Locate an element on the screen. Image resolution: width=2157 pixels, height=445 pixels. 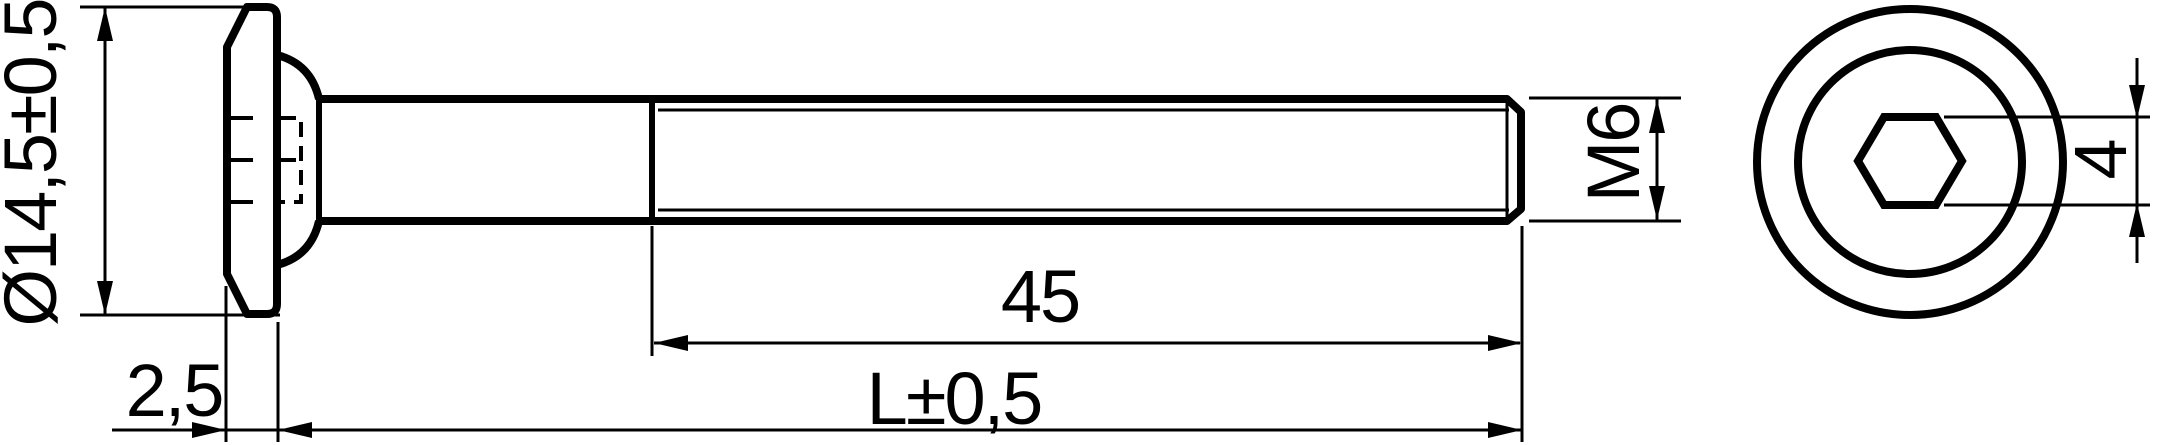
arrow-overall-length-right is located at coordinates (1505, 430).